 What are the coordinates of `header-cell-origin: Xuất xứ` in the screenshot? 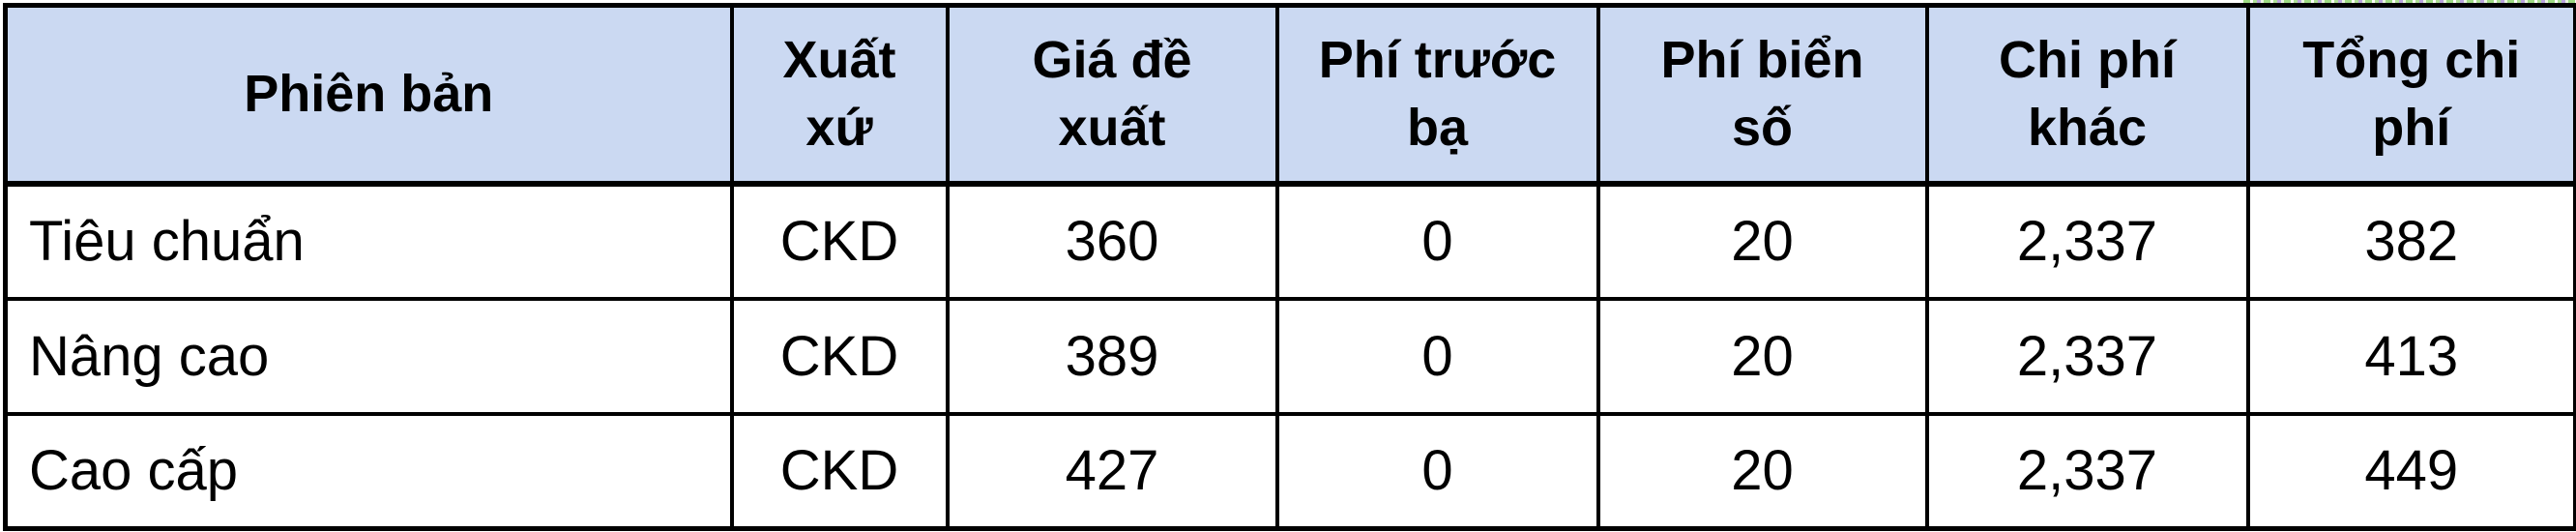 It's located at (839, 95).